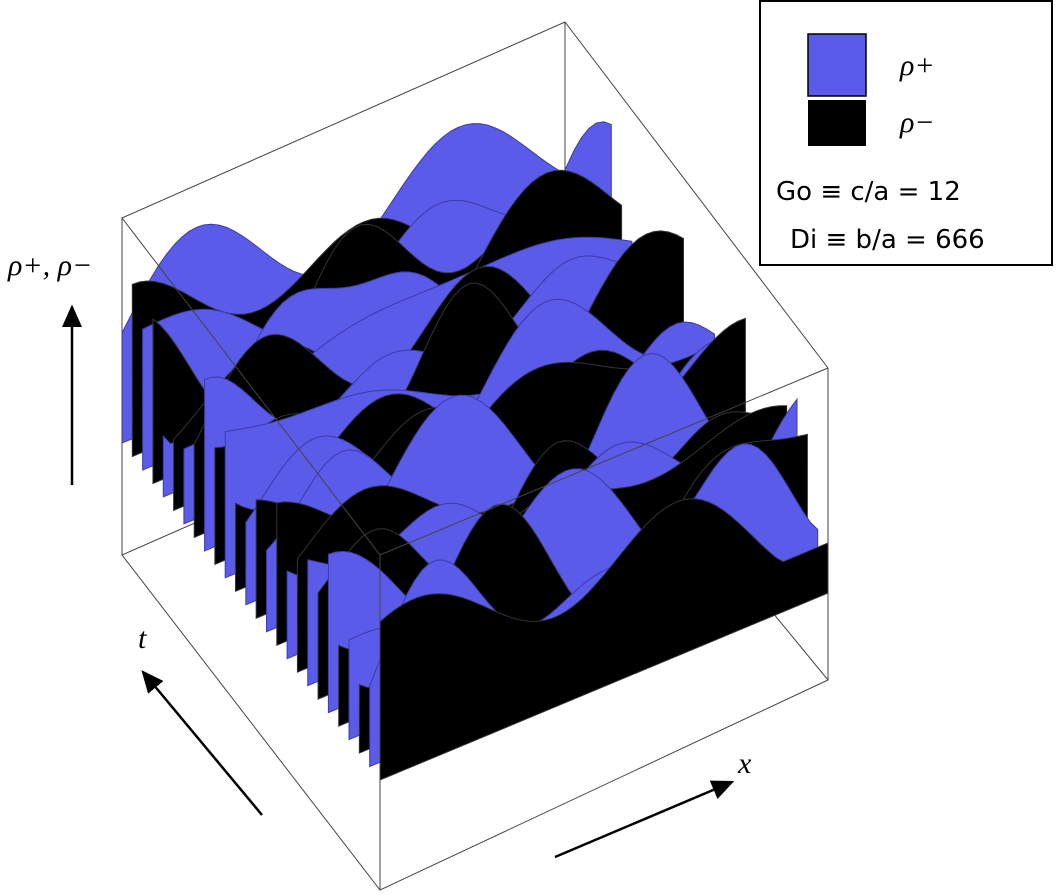 This screenshot has height=895, width=1058. What do you see at coordinates (604, 639) in the screenshot?
I see `surface-strip` at bounding box center [604, 639].